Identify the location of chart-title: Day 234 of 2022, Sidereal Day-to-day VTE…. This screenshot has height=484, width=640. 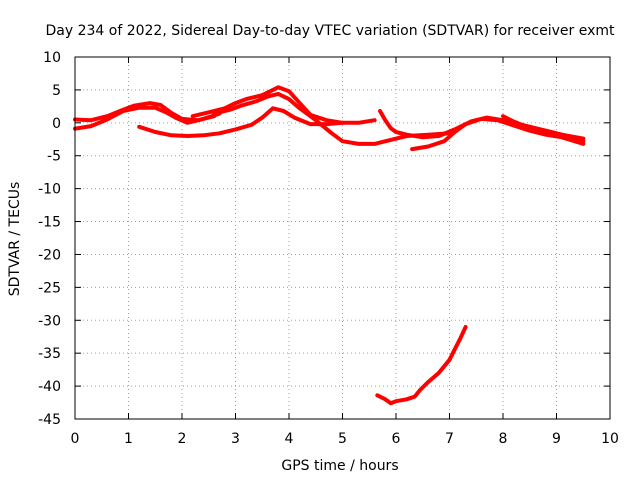
(331, 31).